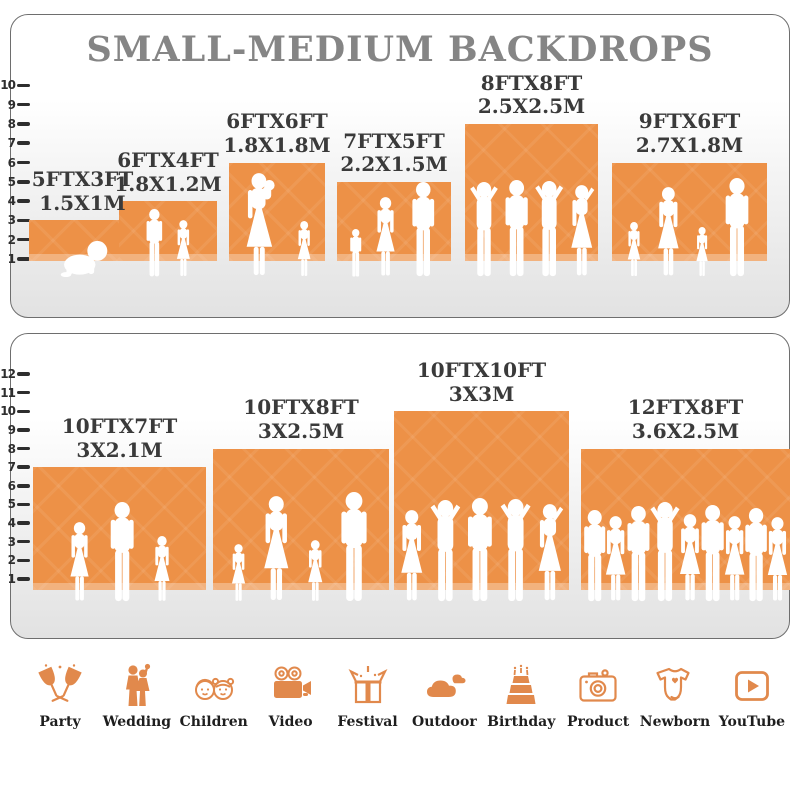 Image resolution: width=800 pixels, height=800 pixels. Describe the element at coordinates (137, 696) in the screenshot. I see `category-item-wedding: Wedding` at that location.